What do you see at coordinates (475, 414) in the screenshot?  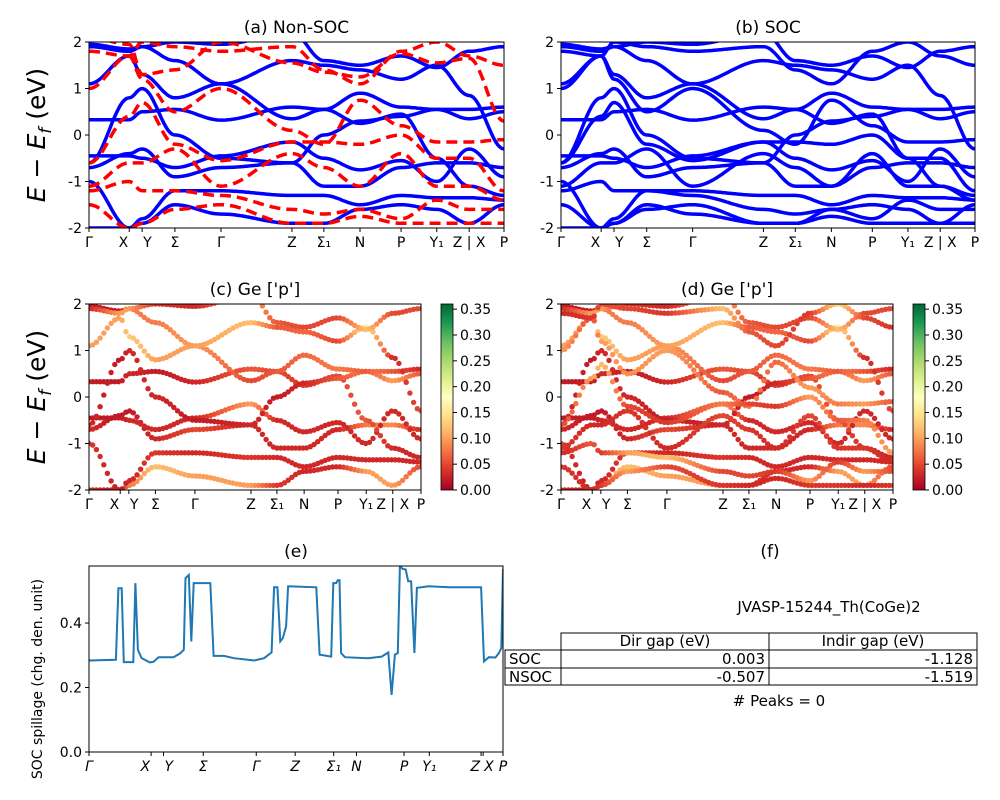 I see `colorbar-tick-label: 0.15` at bounding box center [475, 414].